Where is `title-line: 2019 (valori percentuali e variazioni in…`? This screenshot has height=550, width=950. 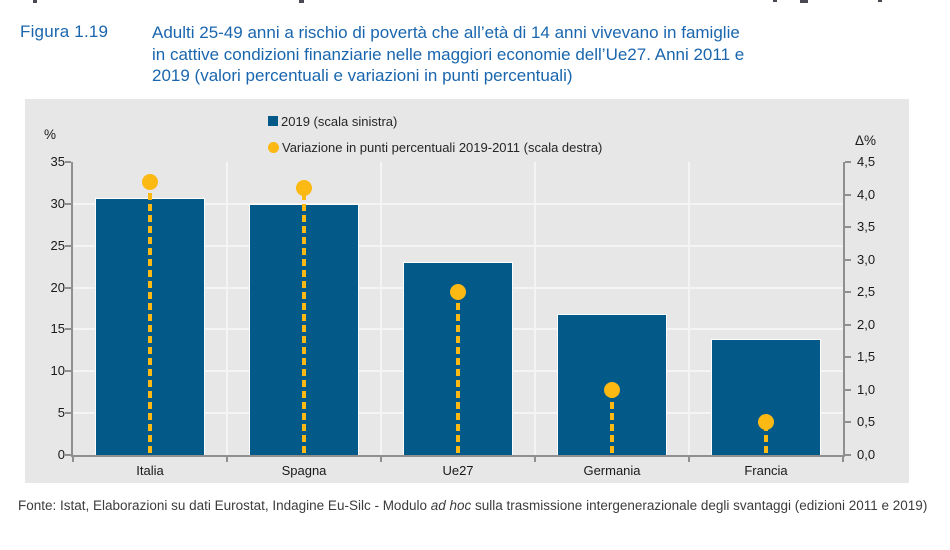 title-line: 2019 (valori percentuali e variazioni in… is located at coordinates (362, 75).